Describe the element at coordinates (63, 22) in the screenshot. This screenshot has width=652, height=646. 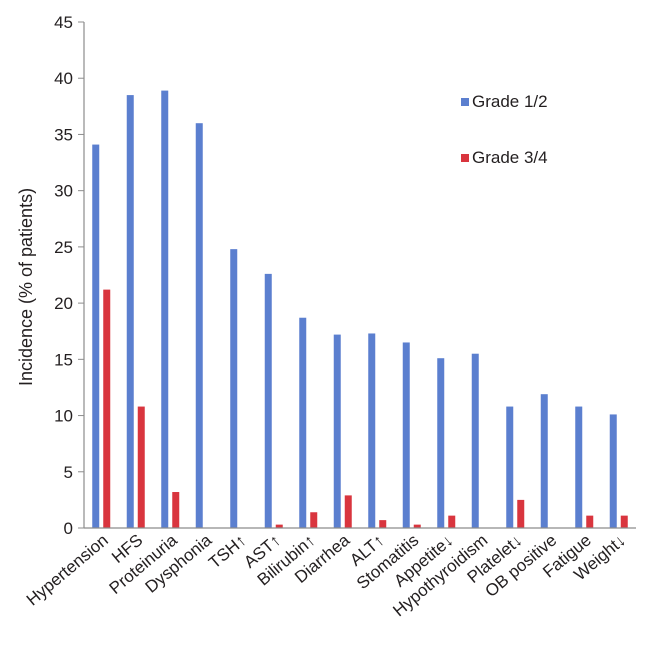
I see `y-tick-label: 45` at that location.